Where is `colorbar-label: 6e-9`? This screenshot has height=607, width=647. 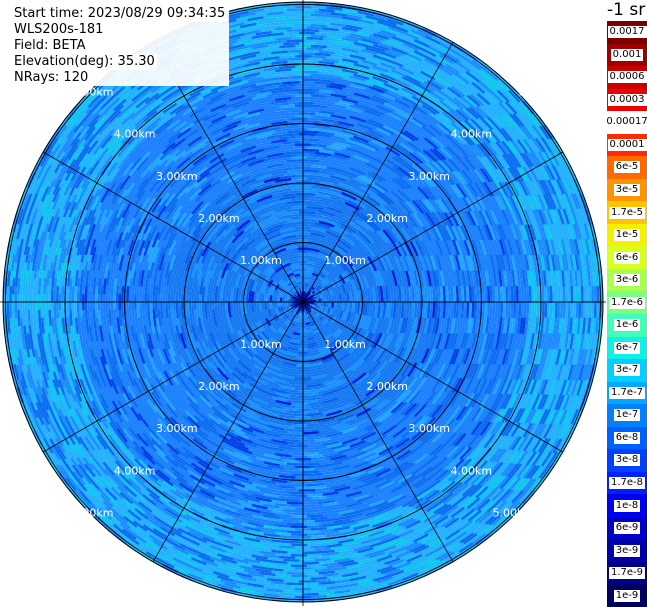
colorbar-label: 6e-9 is located at coordinates (627, 528).